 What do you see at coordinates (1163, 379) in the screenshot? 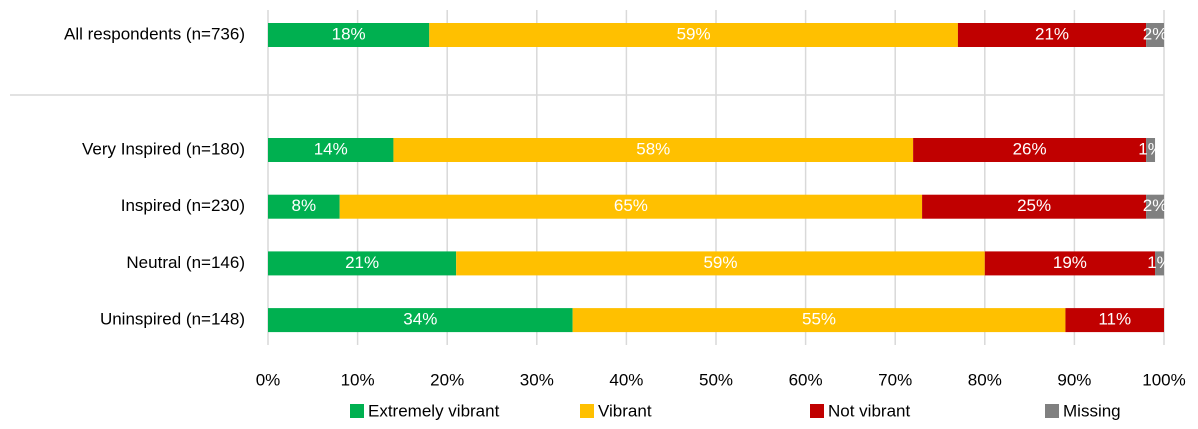
I see `x-tick-label: 100%` at bounding box center [1163, 379].